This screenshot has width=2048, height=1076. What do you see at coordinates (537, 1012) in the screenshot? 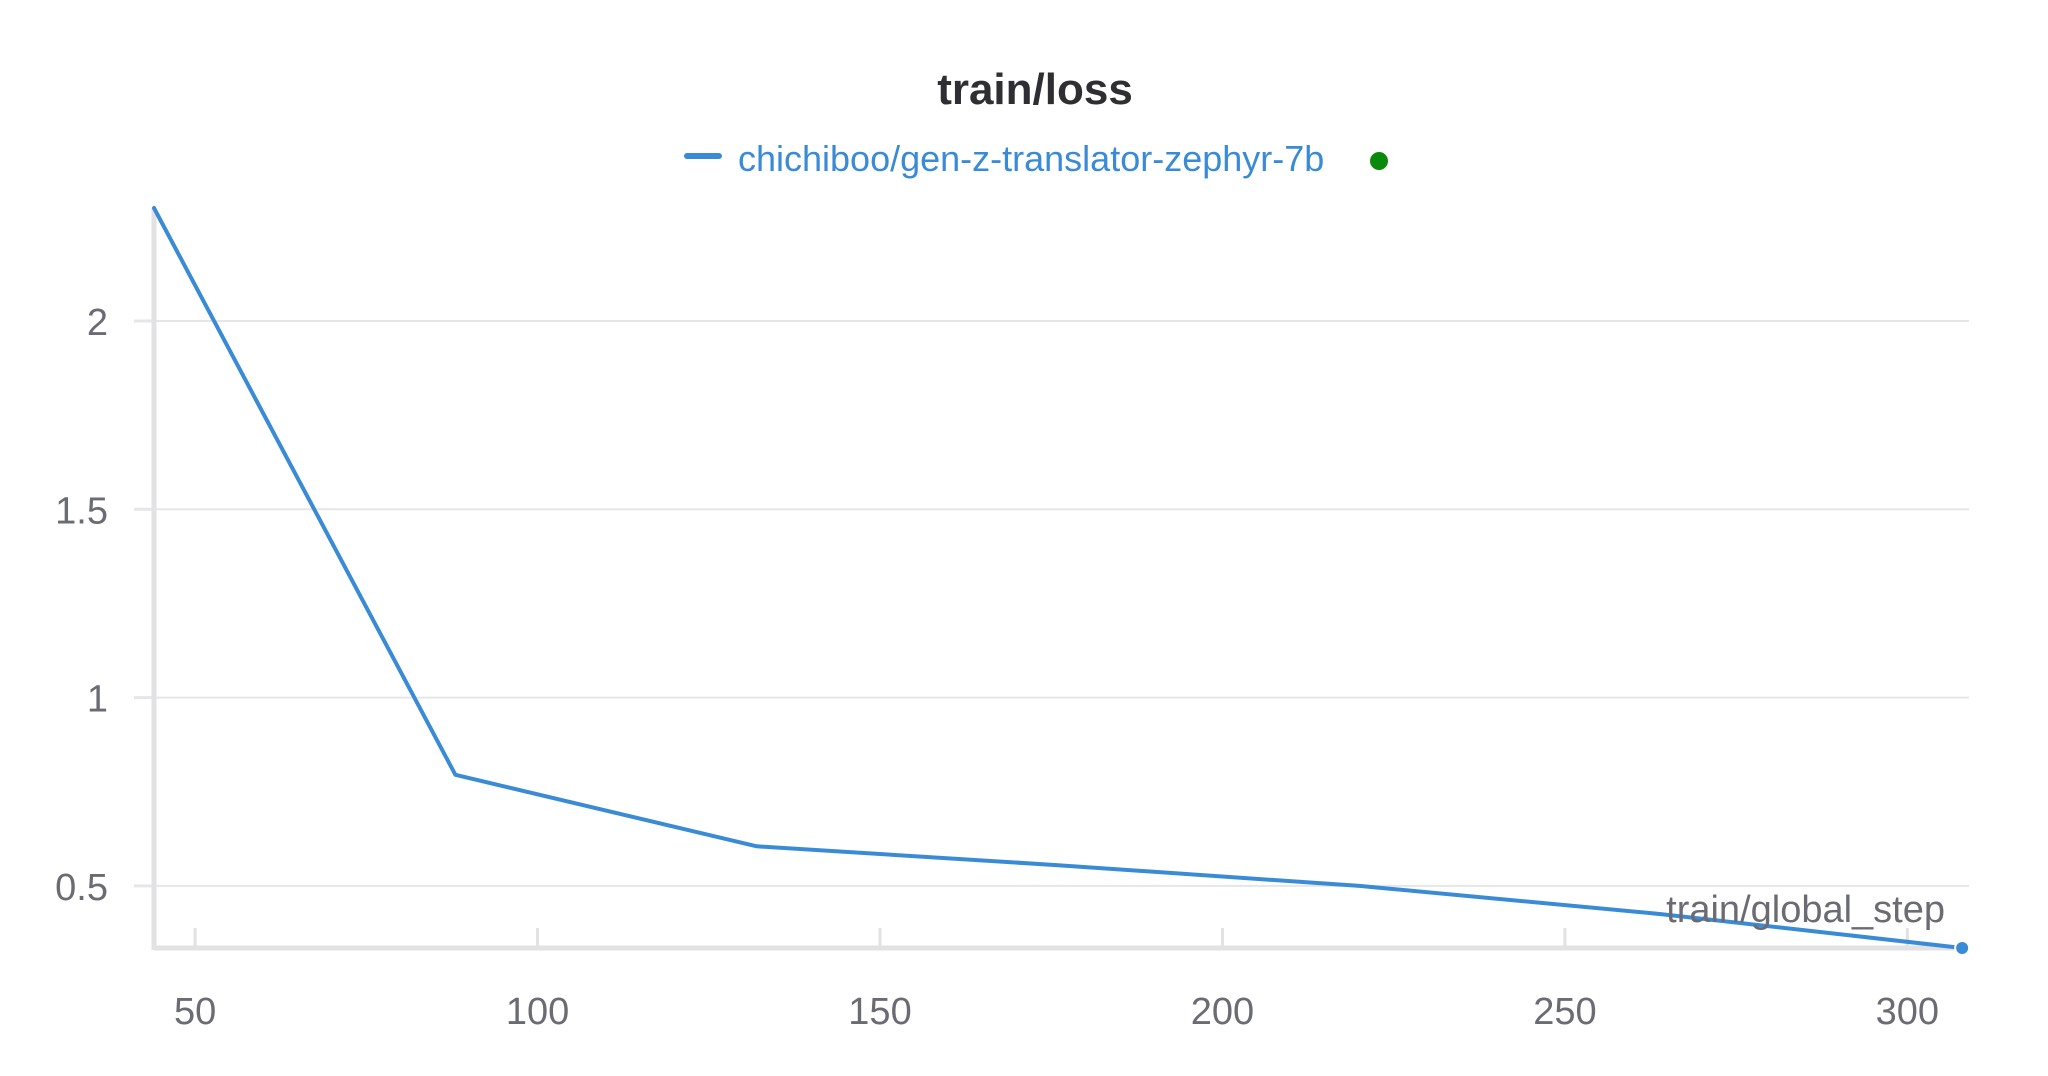
I see `x-tick-label: 100` at bounding box center [537, 1012].